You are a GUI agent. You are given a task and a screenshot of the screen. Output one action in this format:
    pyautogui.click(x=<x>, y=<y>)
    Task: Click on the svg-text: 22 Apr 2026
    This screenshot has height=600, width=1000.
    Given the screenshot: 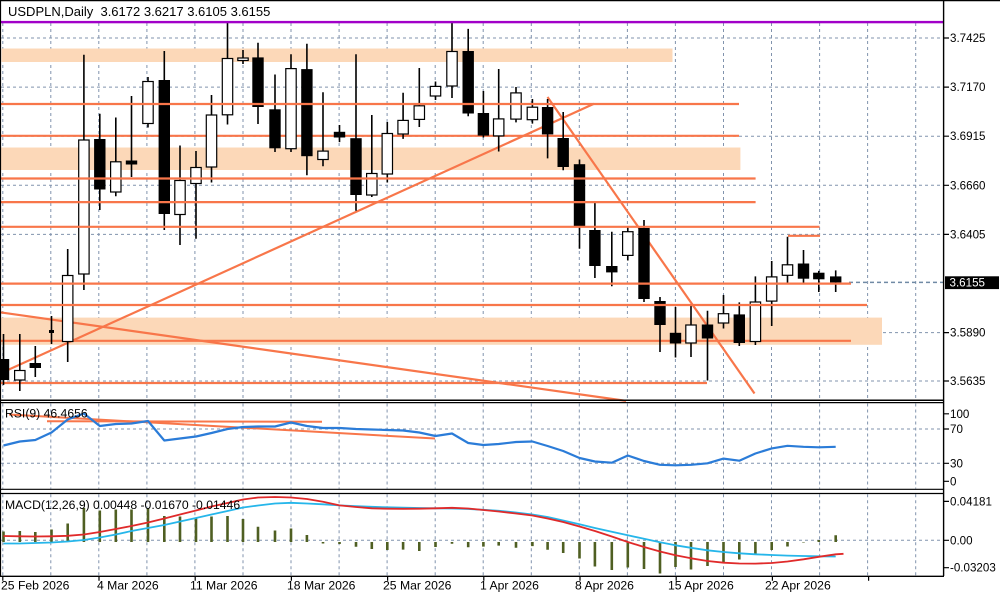 What is the action you would take?
    pyautogui.click(x=798, y=585)
    